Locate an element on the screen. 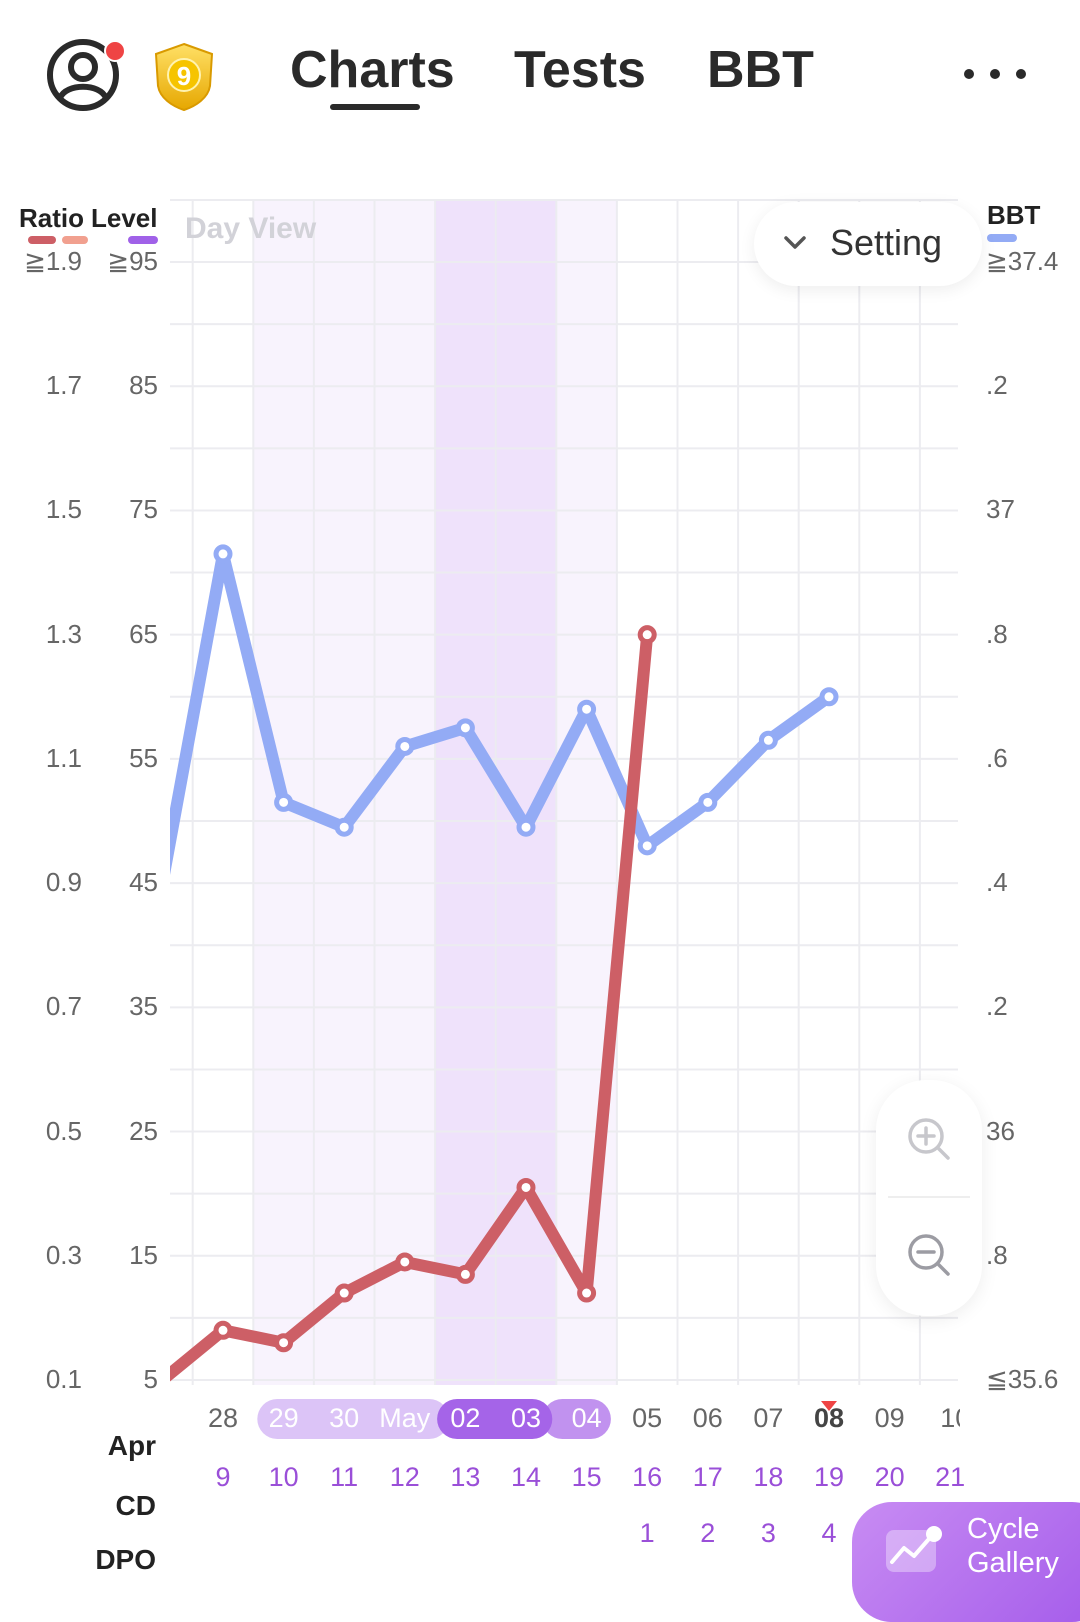 The image size is (1080, 1622). setting-button: Setting is located at coordinates (868, 244).